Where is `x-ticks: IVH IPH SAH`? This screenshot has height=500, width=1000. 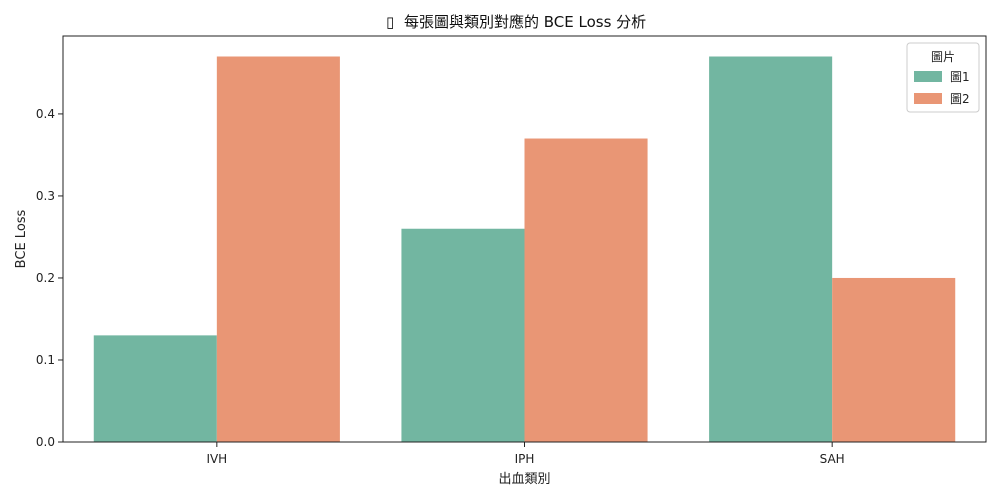 x-ticks: IVH IPH SAH is located at coordinates (525, 454).